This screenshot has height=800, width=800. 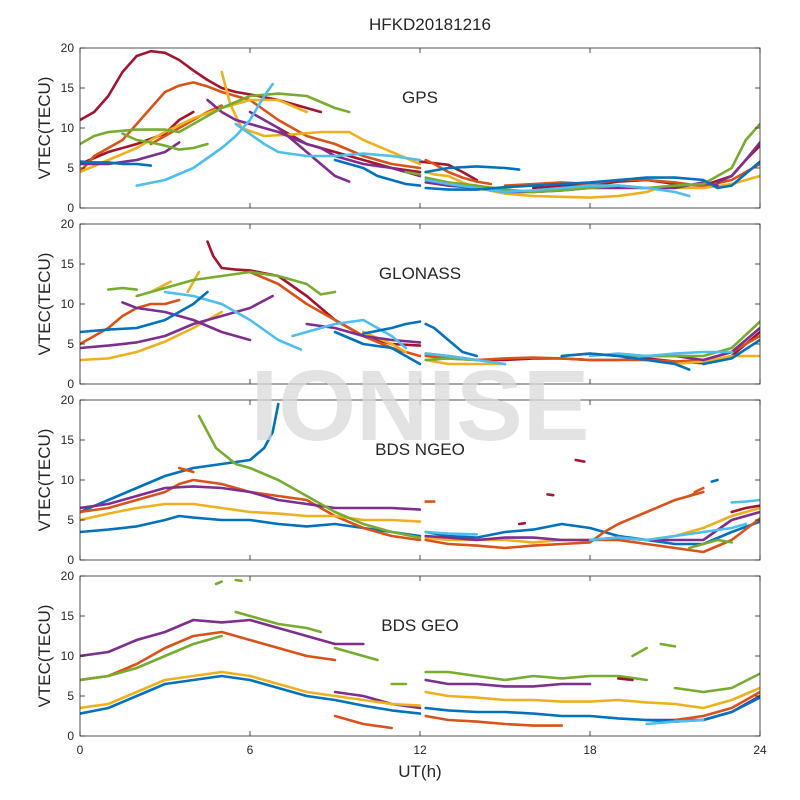 What do you see at coordinates (250, 750) in the screenshot?
I see `x-tick-label: 6` at bounding box center [250, 750].